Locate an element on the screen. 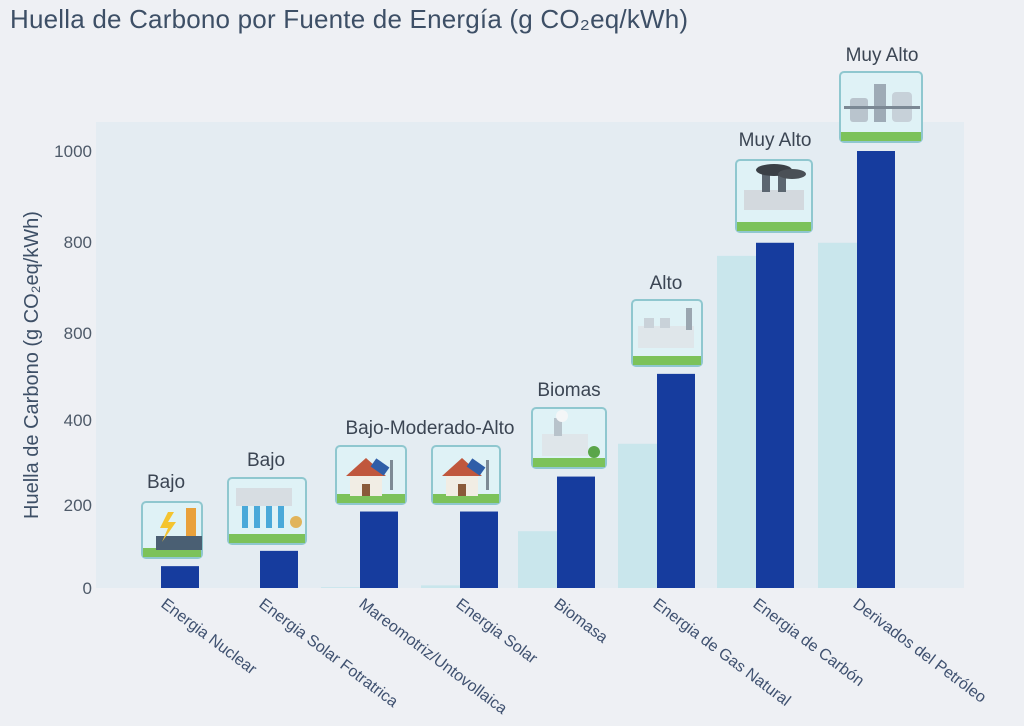 Image resolution: width=1024 pixels, height=726 pixels. biomass-plant-icon is located at coordinates (569, 438).